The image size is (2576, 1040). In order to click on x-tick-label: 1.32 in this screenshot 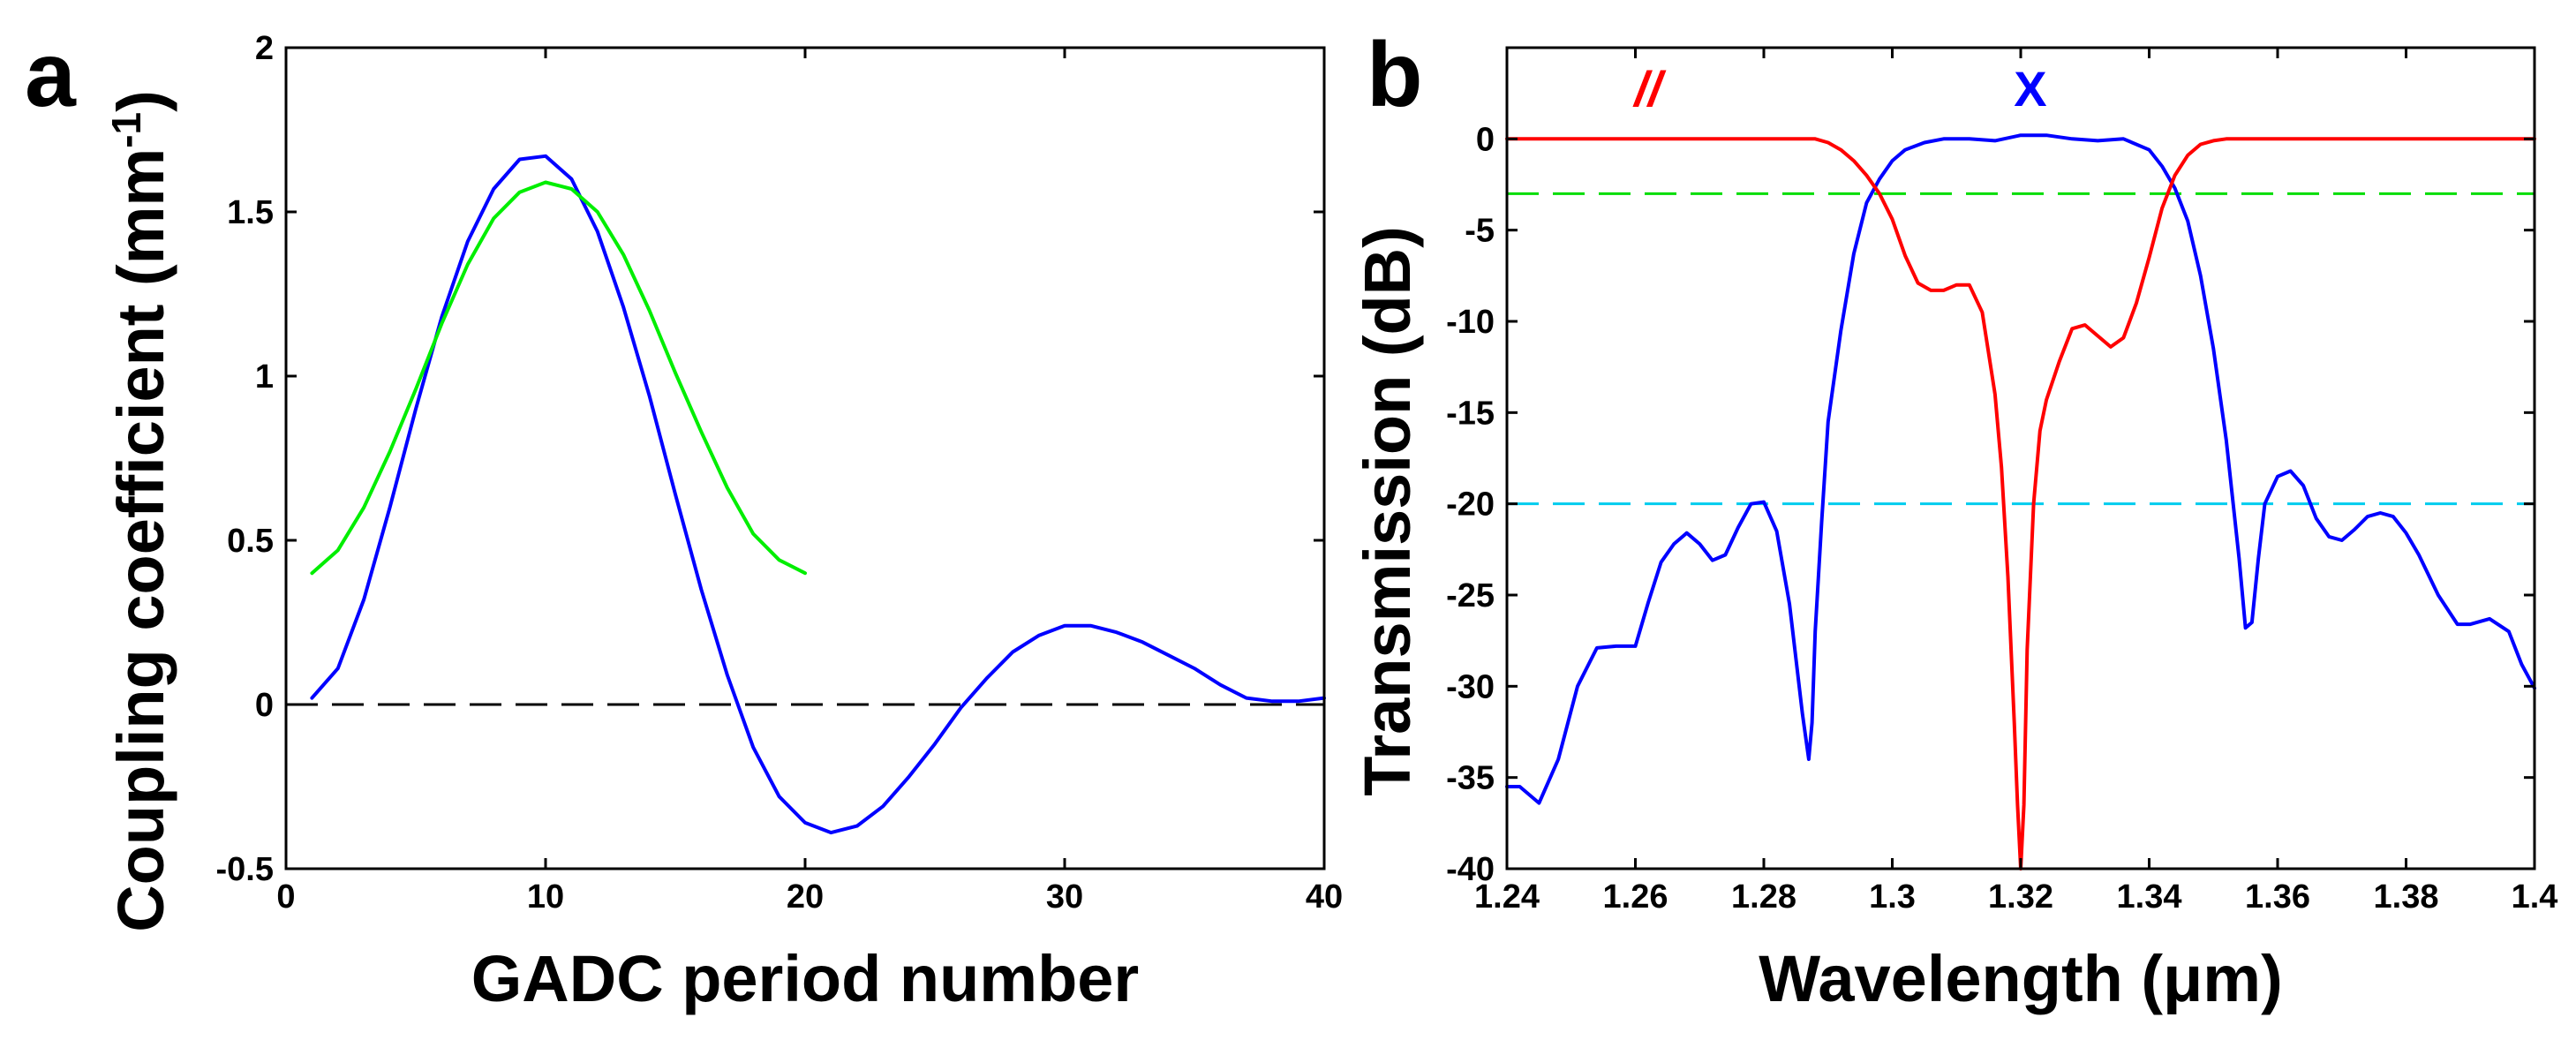, I will do `click(2021, 897)`.